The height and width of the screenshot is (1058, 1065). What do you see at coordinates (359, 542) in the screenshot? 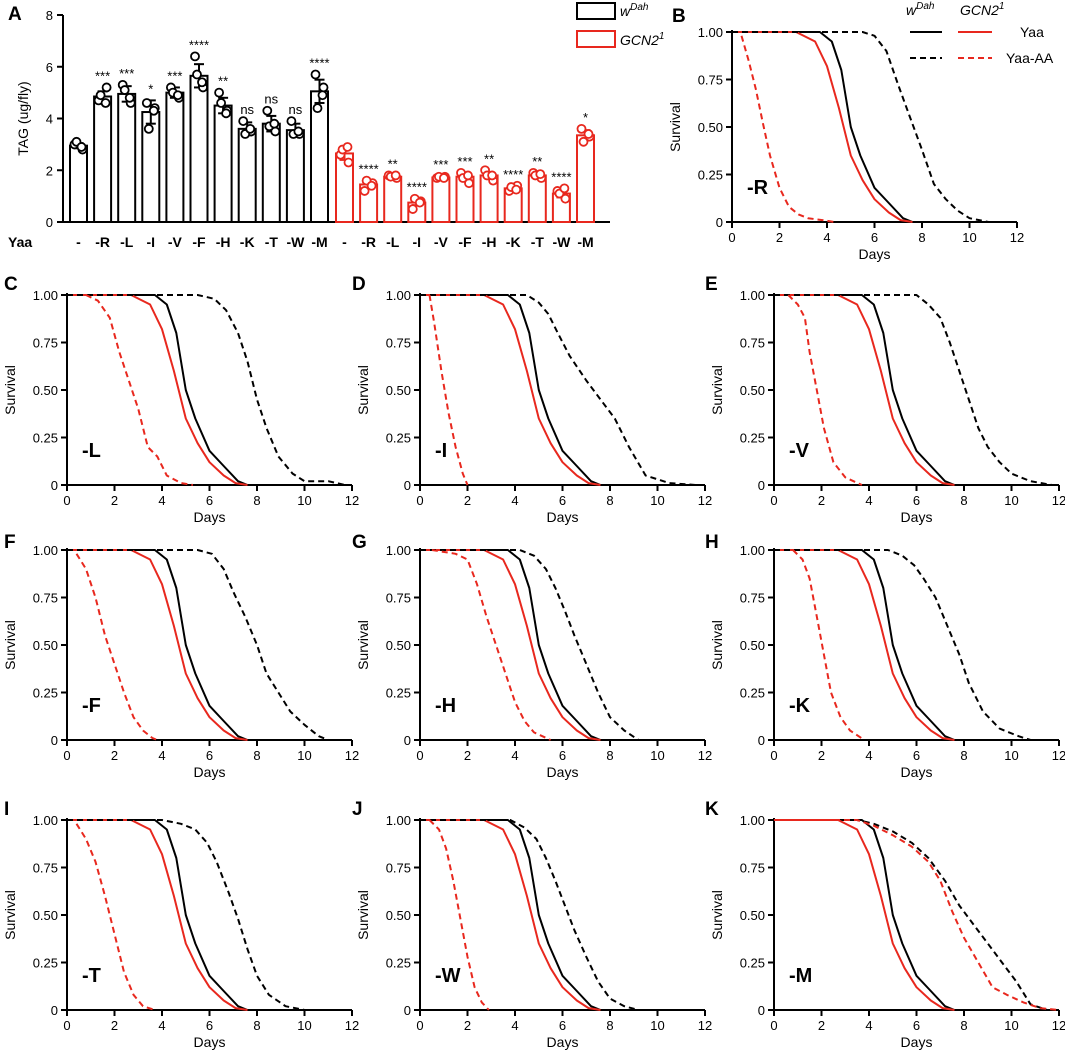
I see `panel-letter: G` at bounding box center [359, 542].